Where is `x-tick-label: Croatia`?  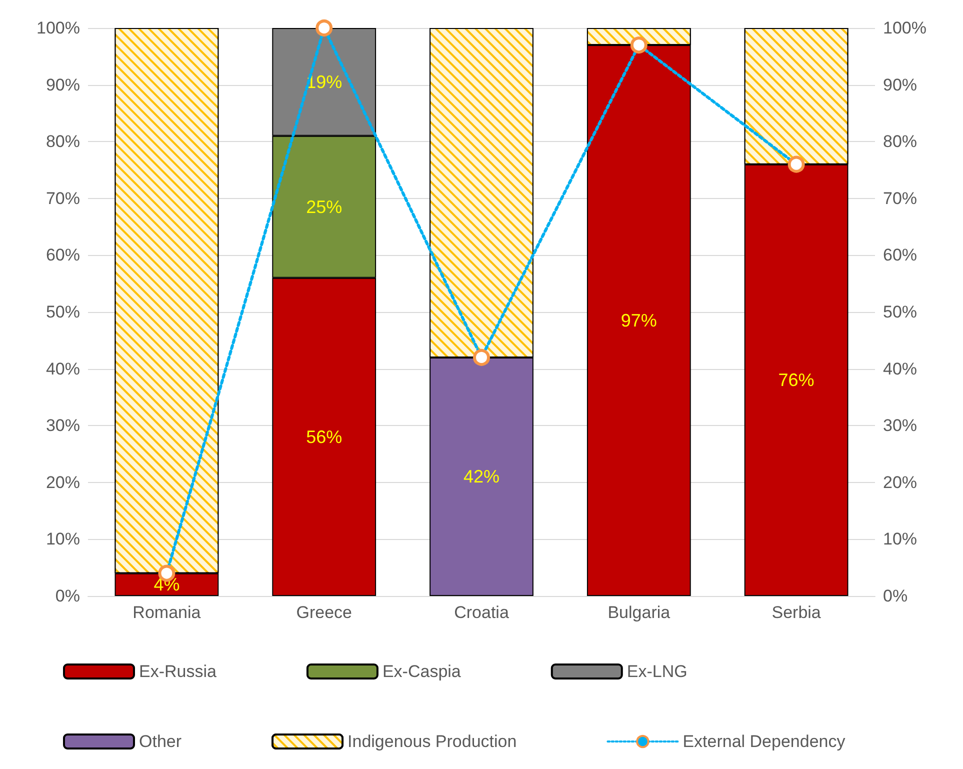 x-tick-label: Croatia is located at coordinates (482, 612).